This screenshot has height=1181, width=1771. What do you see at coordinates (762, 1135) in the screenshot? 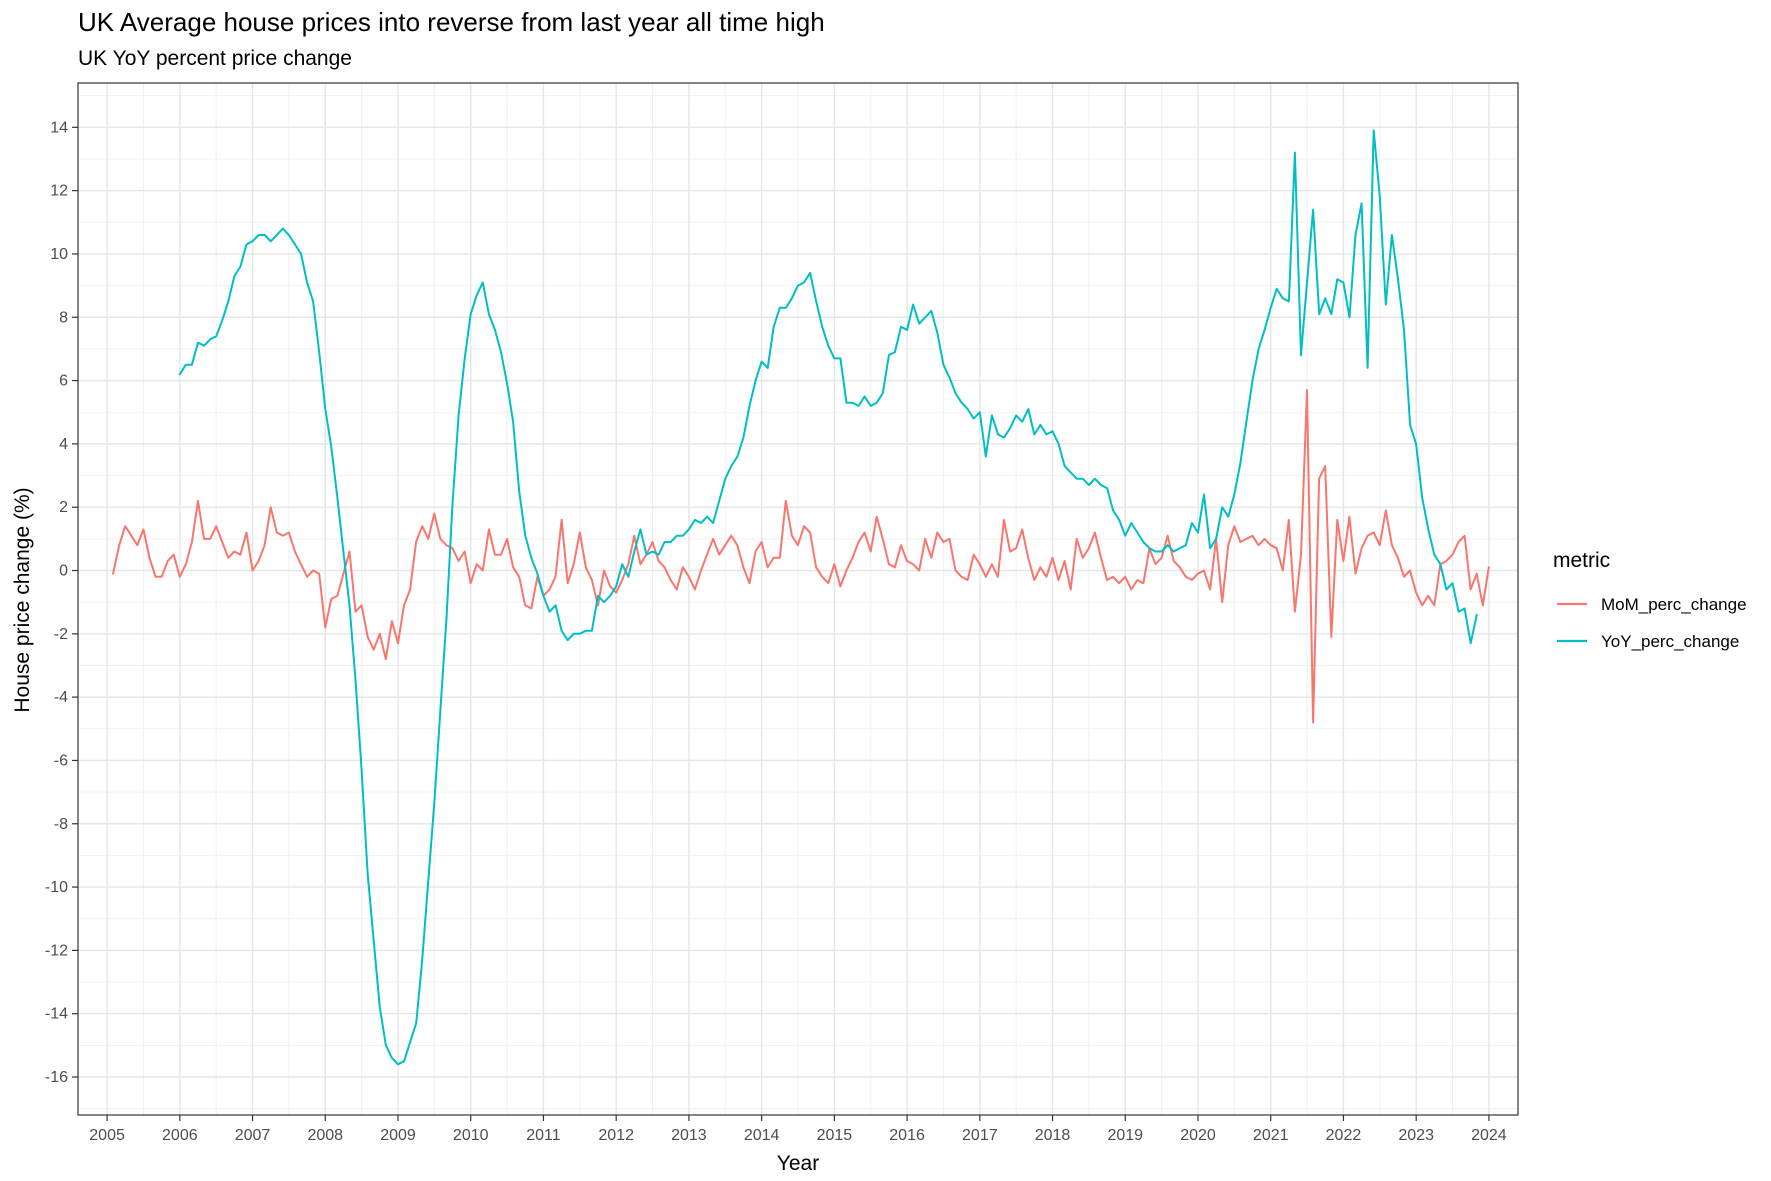
I see `x-tick-label: 2014` at bounding box center [762, 1135].